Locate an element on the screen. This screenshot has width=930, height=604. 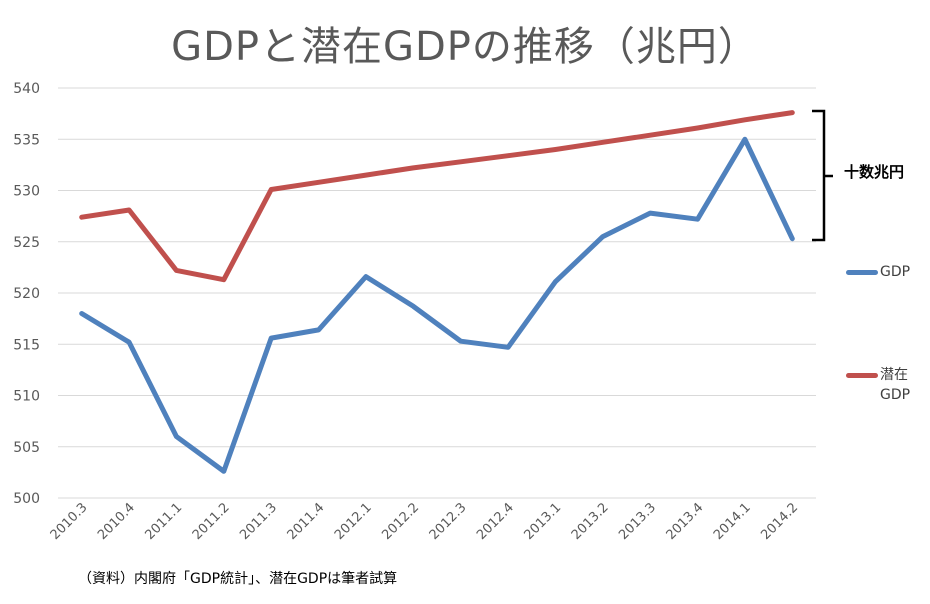
x-tick-label: 2013.2 is located at coordinates (590, 521).